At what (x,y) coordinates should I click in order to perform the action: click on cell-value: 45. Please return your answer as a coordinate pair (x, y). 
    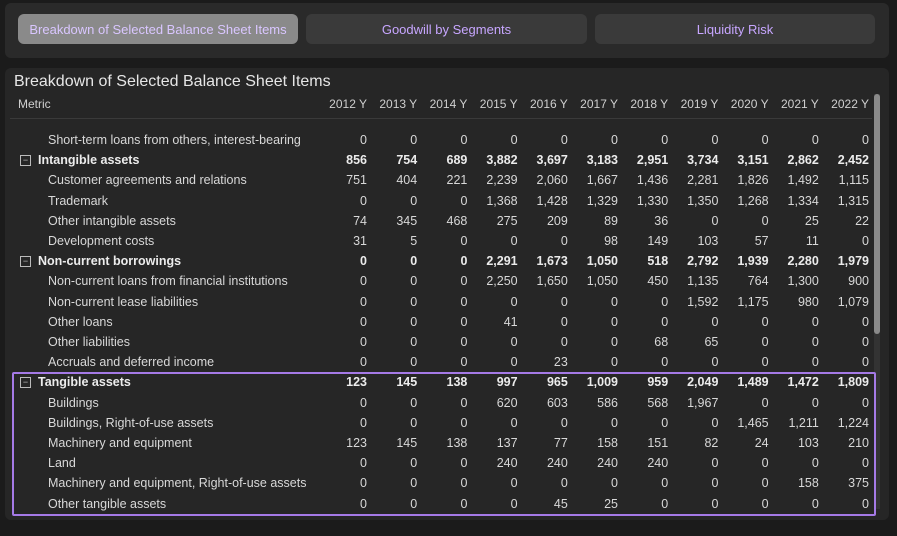
    Looking at the image, I should click on (560, 503).